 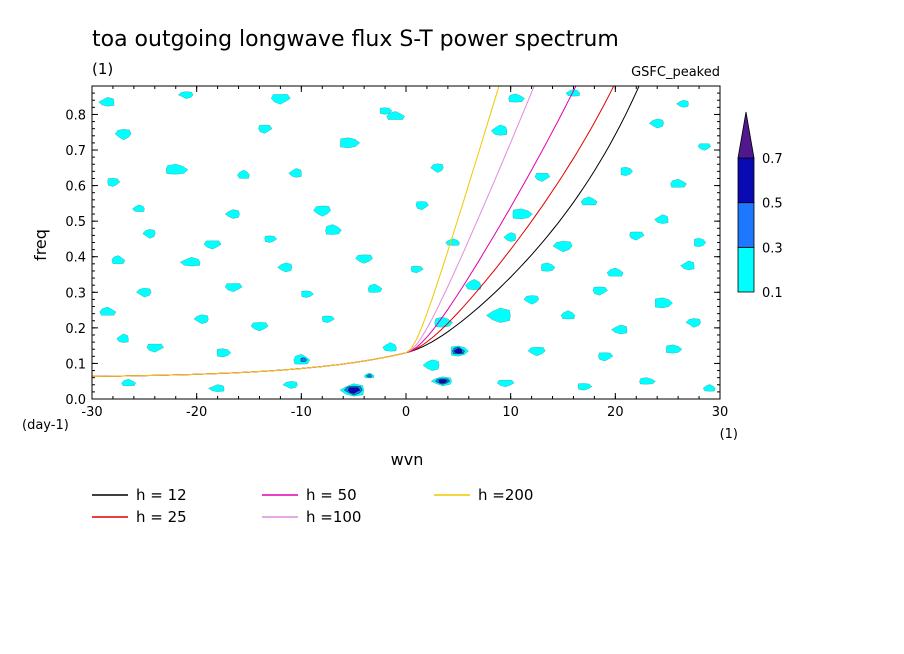 What do you see at coordinates (75, 293) in the screenshot?
I see `y-tick-label: 0.3` at bounding box center [75, 293].